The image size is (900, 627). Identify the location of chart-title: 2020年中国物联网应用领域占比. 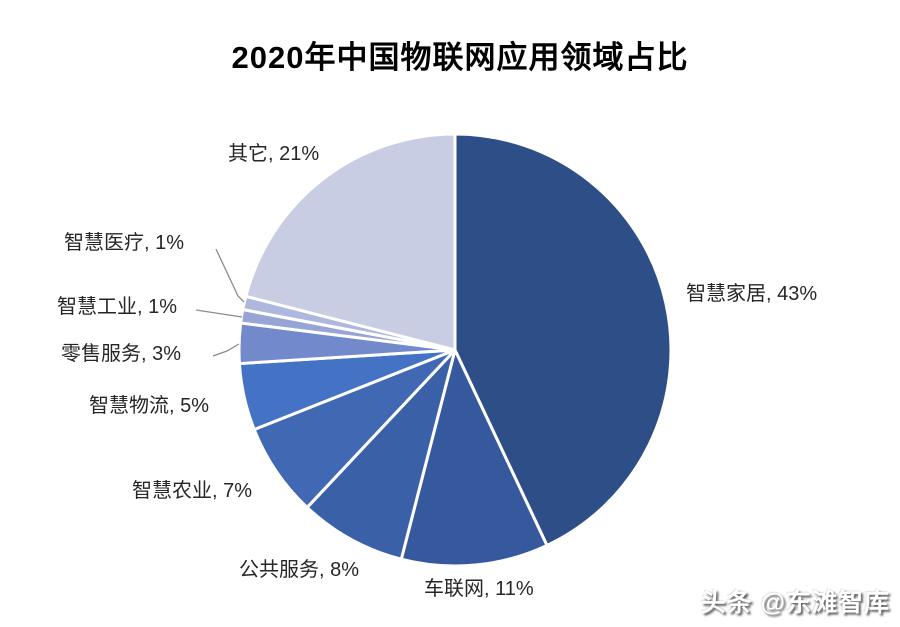
(460, 57).